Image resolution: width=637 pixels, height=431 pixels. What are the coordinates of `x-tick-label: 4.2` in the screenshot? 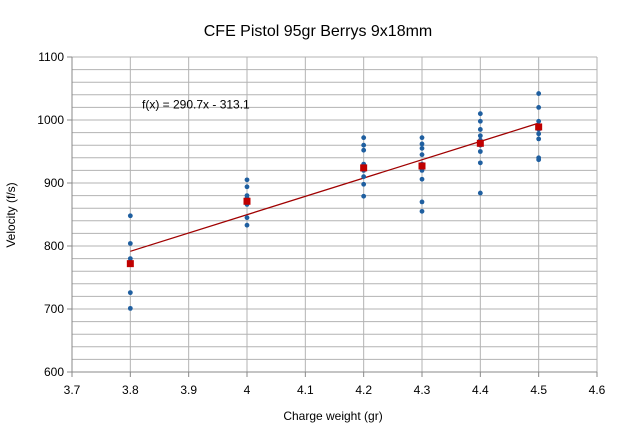 It's located at (363, 390).